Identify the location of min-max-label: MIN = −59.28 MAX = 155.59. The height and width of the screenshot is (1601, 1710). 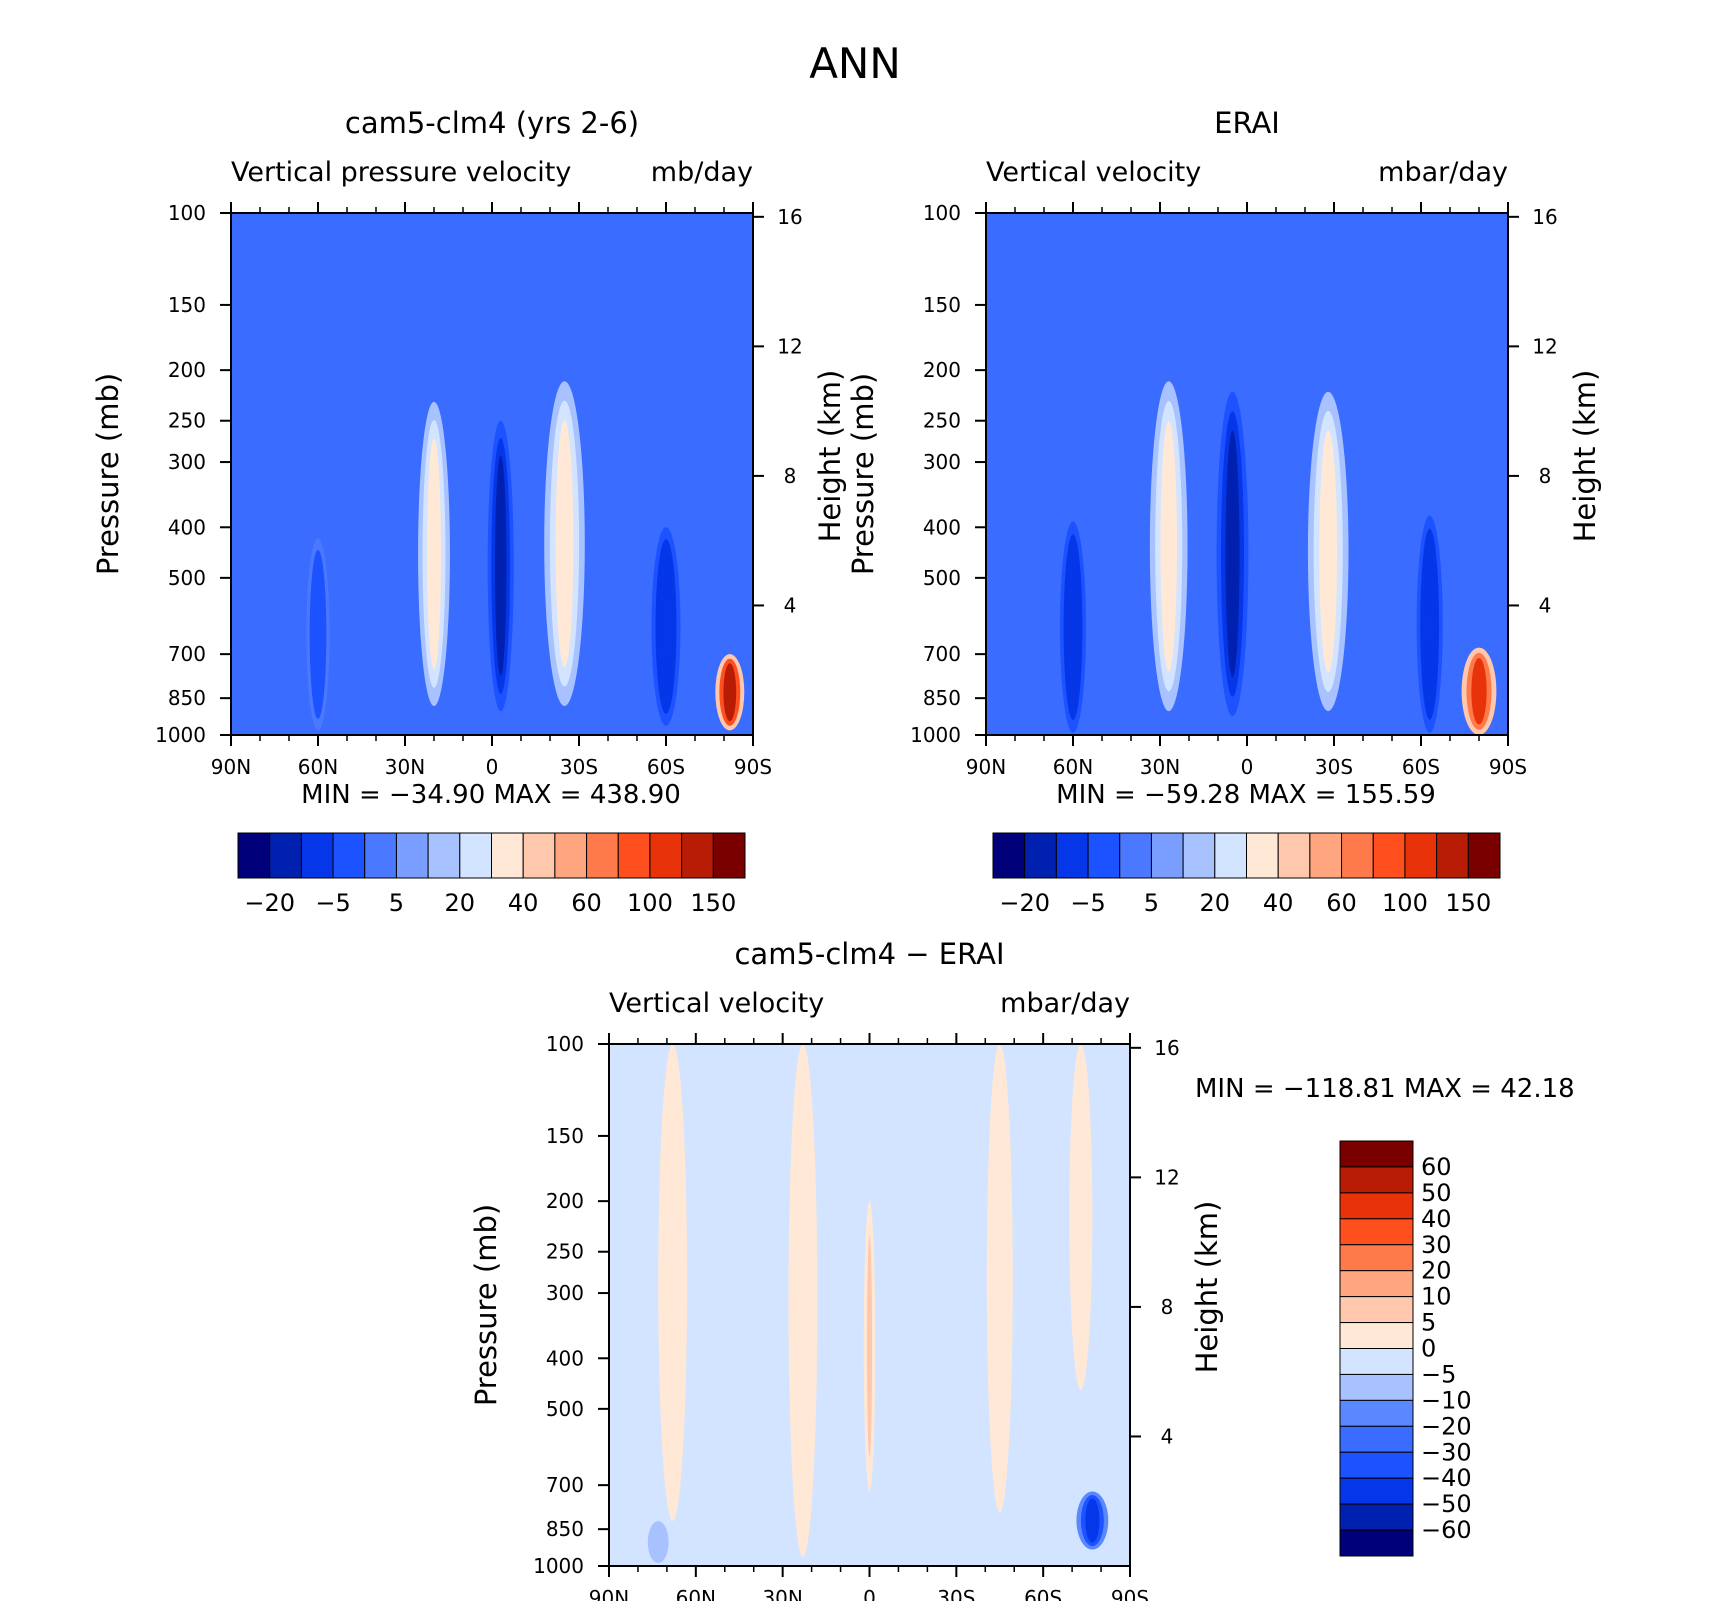
(1246, 795).